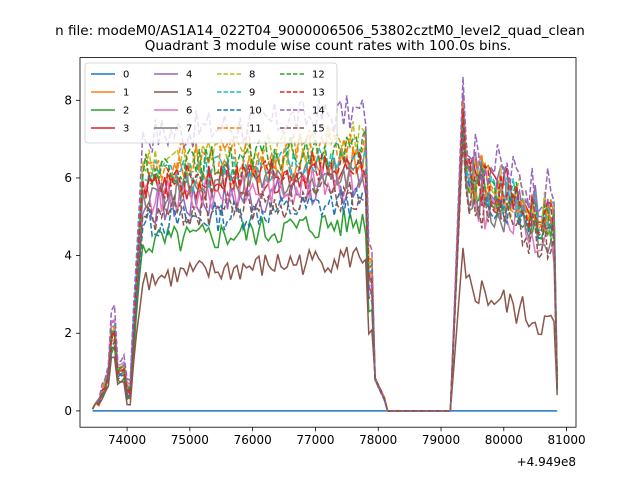 Image resolution: width=640 pixels, height=480 pixels. What do you see at coordinates (318, 111) in the screenshot?
I see `legend-label: 14` at bounding box center [318, 111].